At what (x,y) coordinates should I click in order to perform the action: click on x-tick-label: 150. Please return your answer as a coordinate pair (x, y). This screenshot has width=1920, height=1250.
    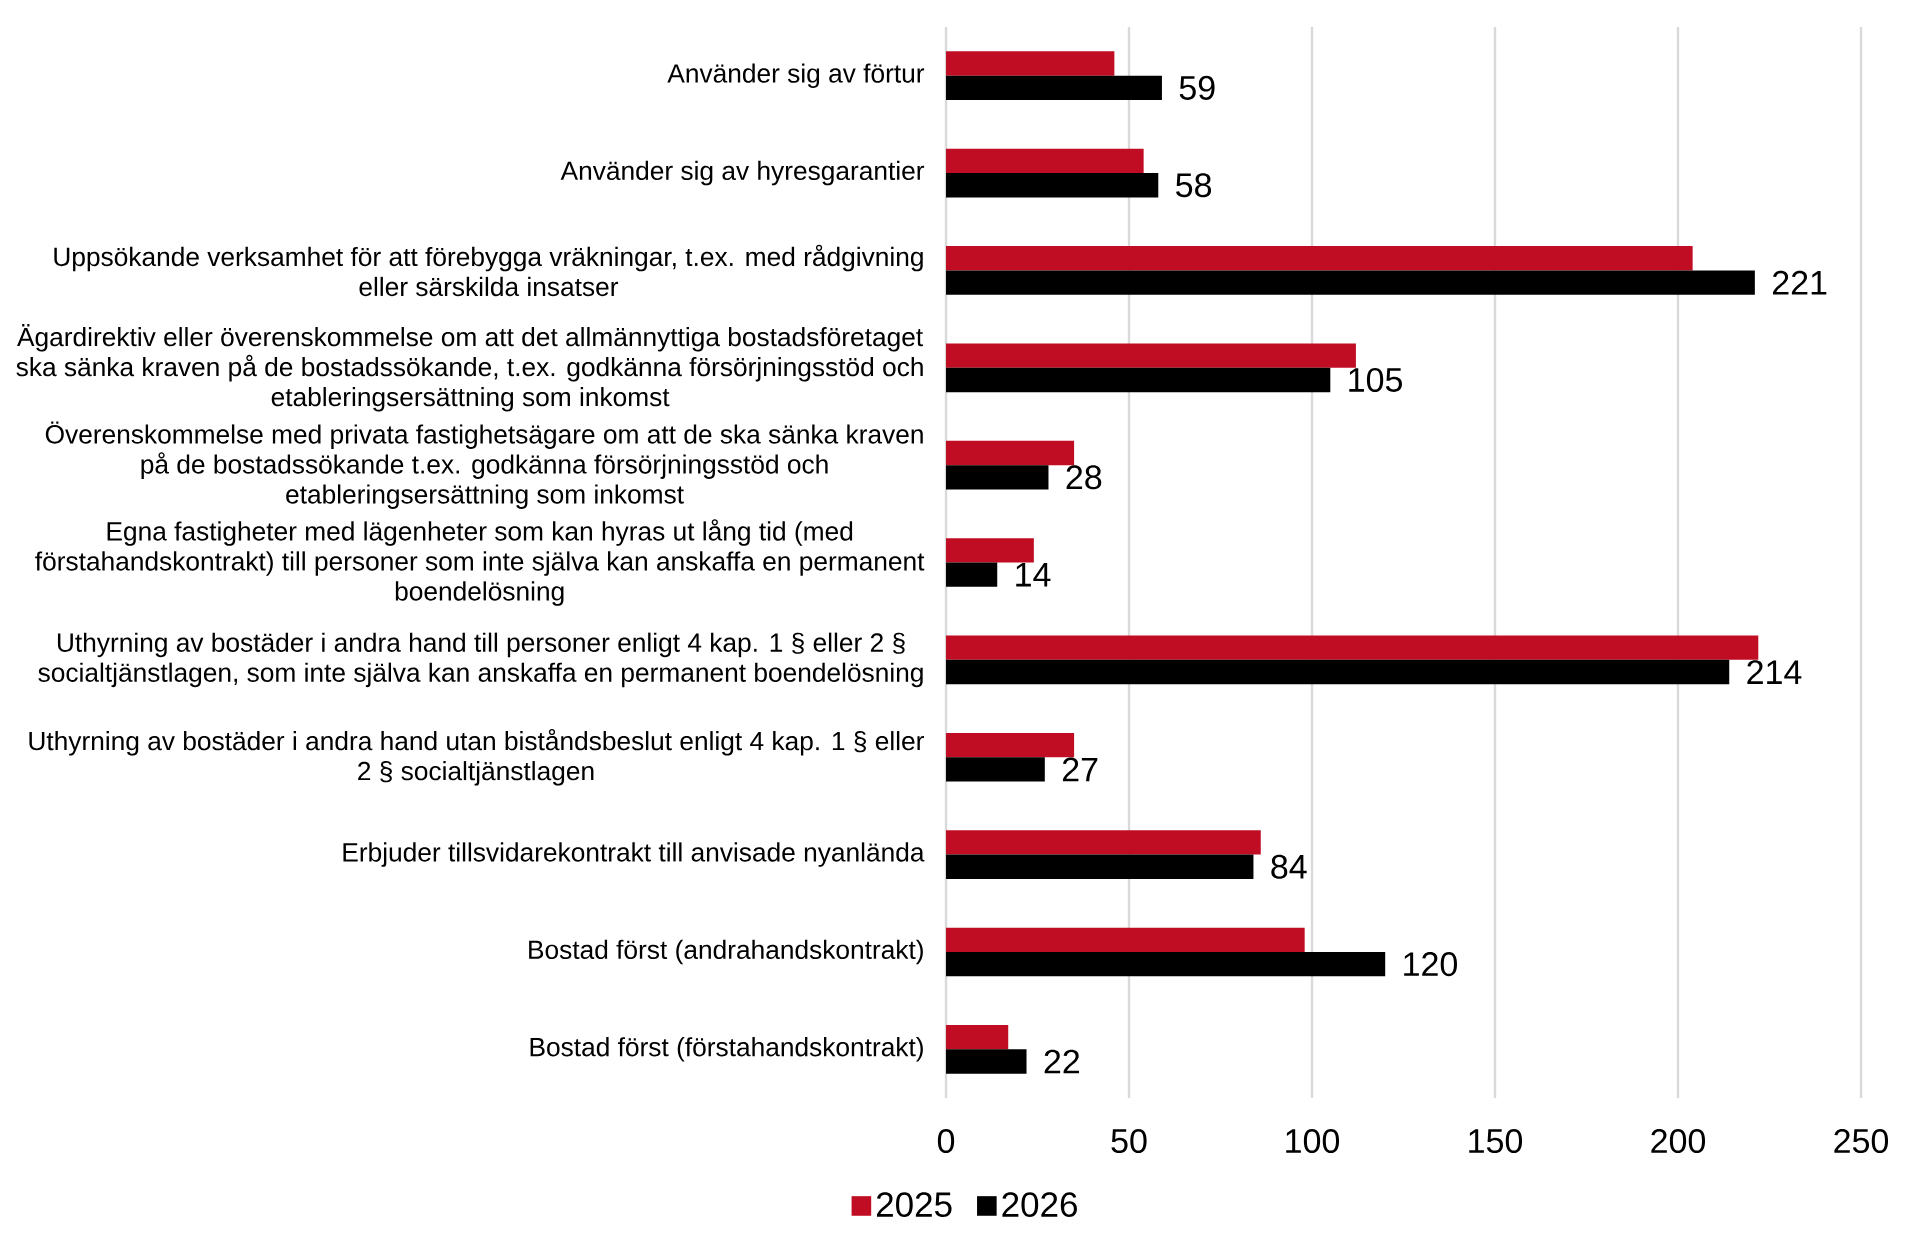
    Looking at the image, I should click on (1496, 1141).